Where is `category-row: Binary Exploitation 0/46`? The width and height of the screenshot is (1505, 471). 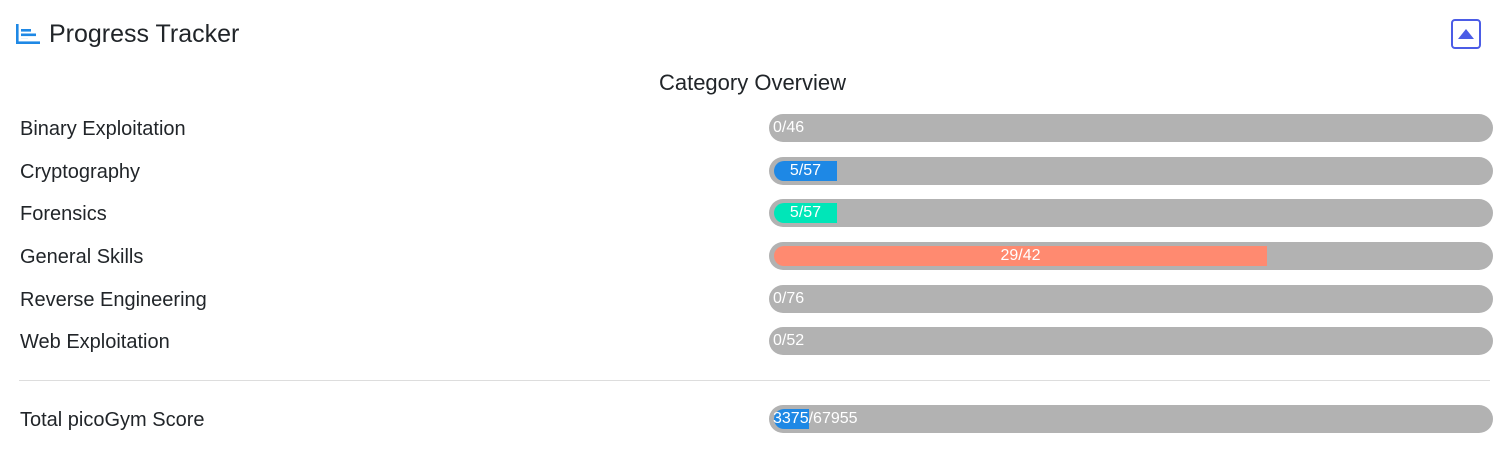
category-row: Binary Exploitation 0/46 is located at coordinates (752, 129).